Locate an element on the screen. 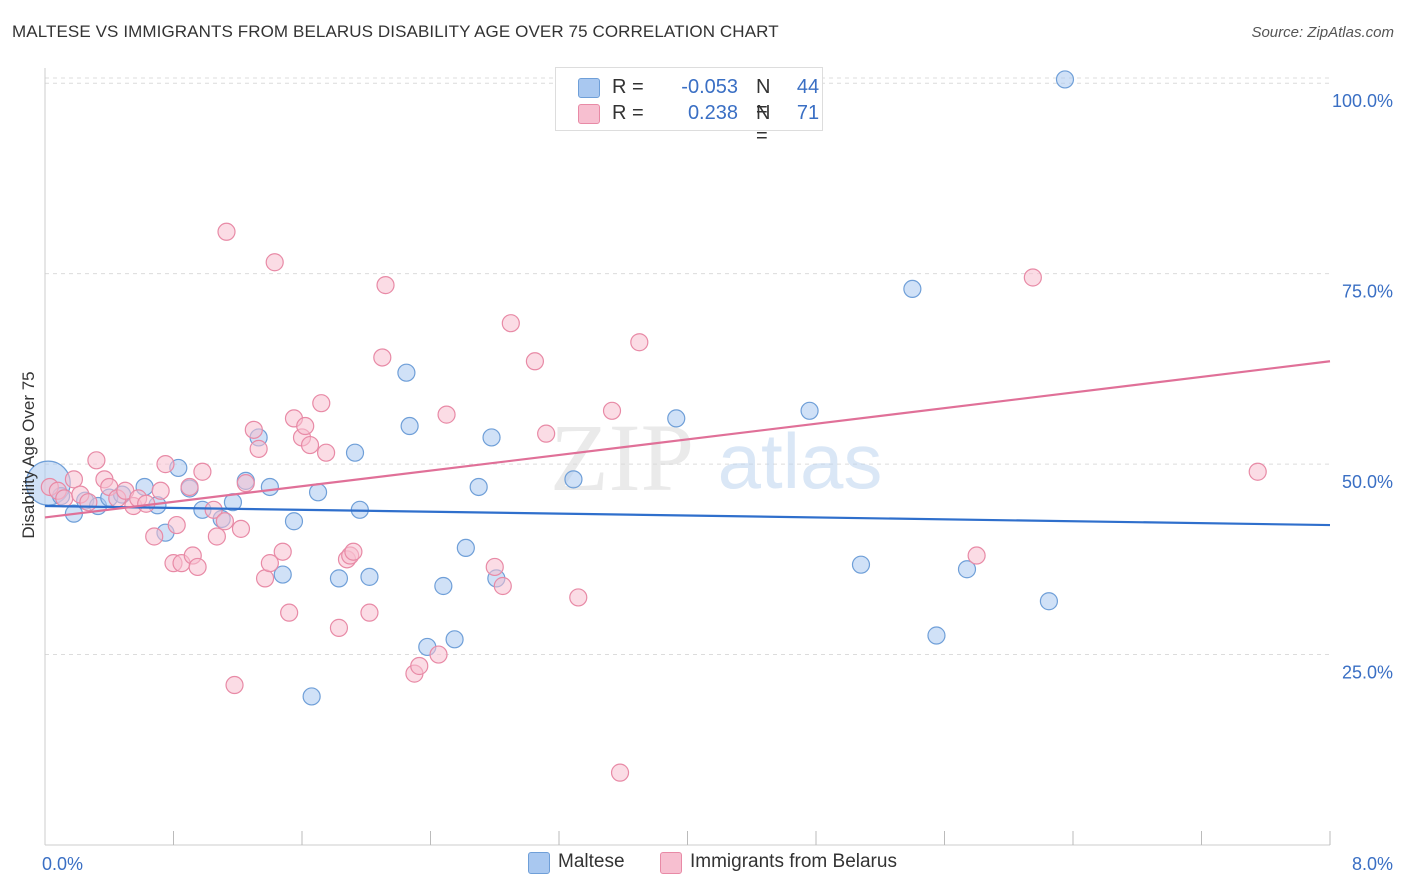 The width and height of the screenshot is (1406, 892). correlation-legend: R = -0.053 N = 44 R = 0.238 N = 71 is located at coordinates (689, 107).